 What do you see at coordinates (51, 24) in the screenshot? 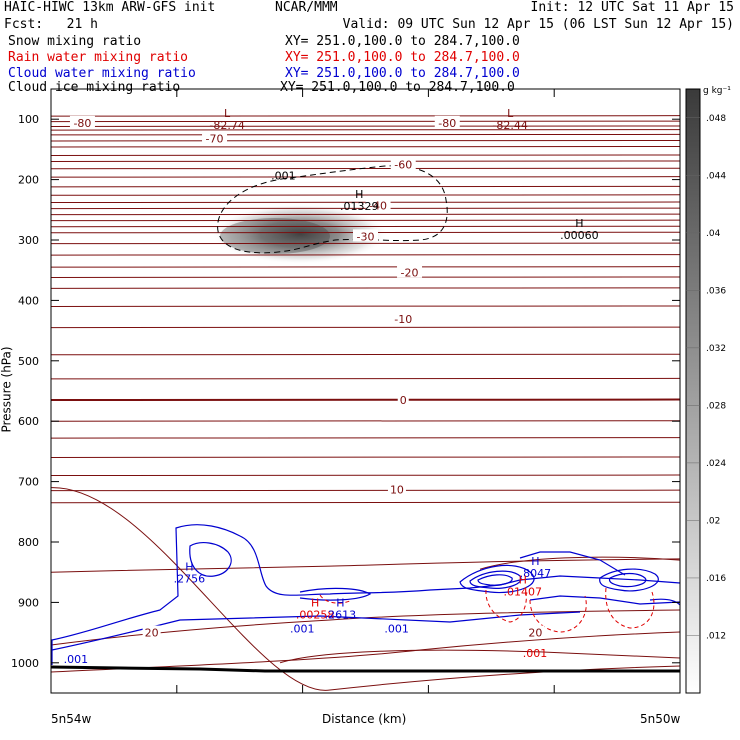
I see `forecast-hour: Fcst: 21 h` at bounding box center [51, 24].